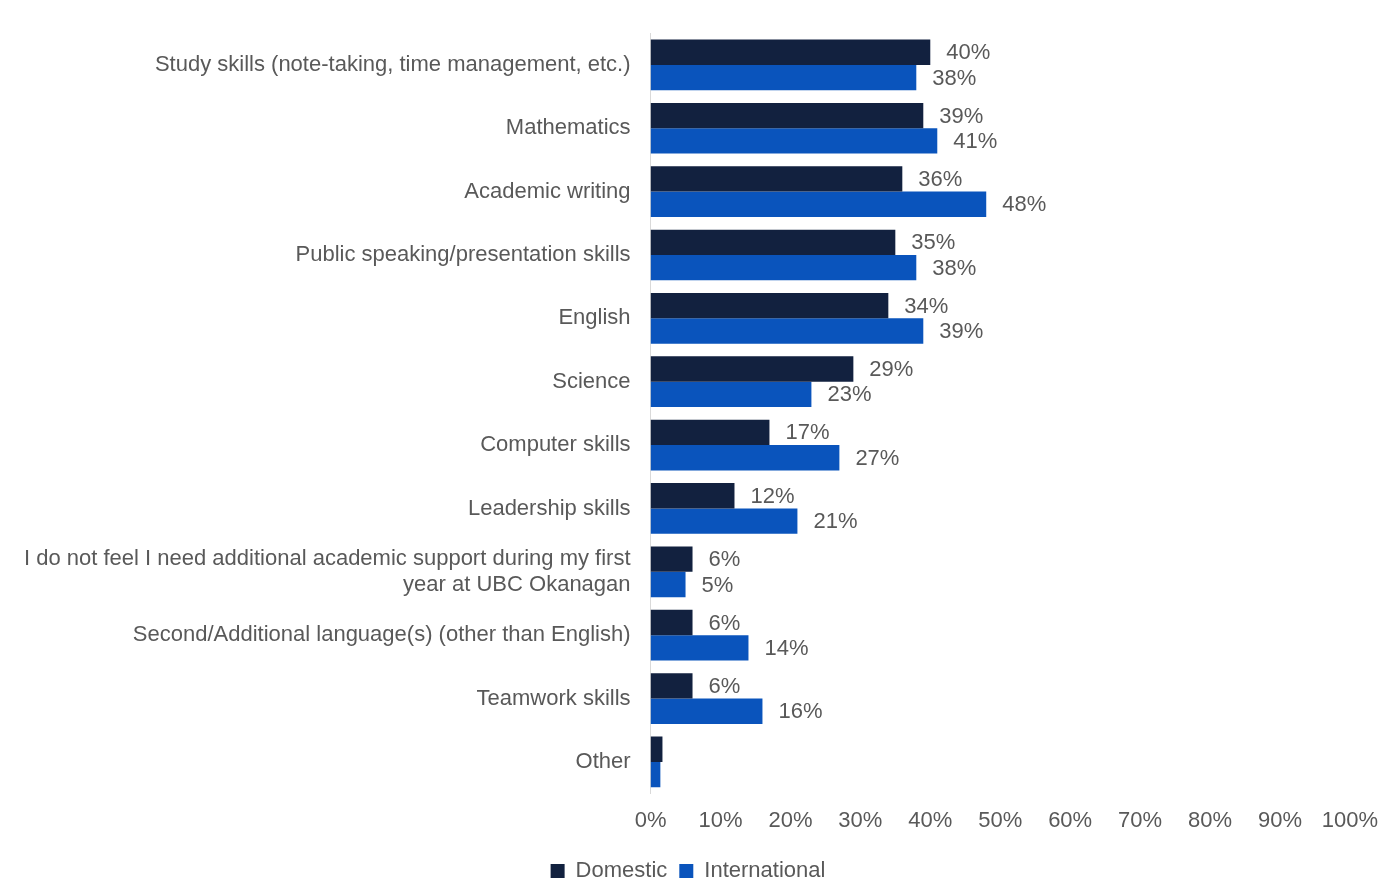  Describe the element at coordinates (1000, 819) in the screenshot. I see `x-tick-label: 50%` at that location.